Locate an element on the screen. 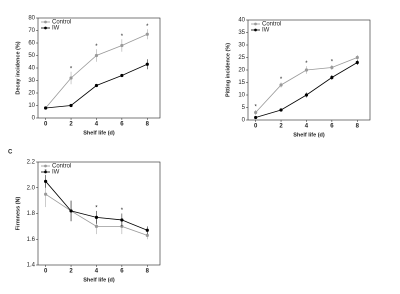 The height and width of the screenshot is (294, 400). y-tick-label: 25 is located at coordinates (241, 58).